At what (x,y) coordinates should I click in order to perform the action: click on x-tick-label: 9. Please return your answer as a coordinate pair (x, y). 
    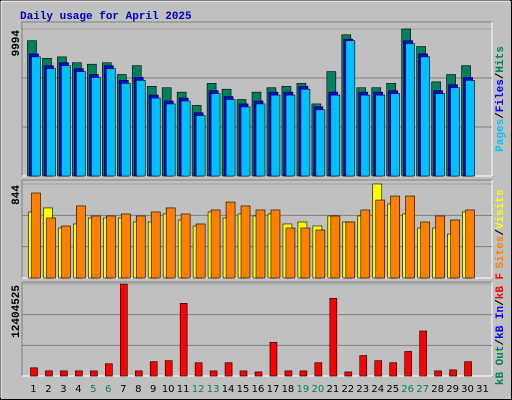
    Looking at the image, I should click on (153, 389).